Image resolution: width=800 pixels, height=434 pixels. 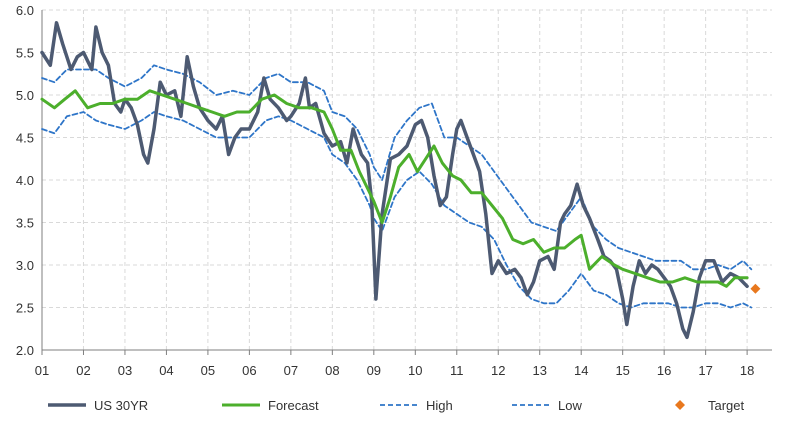 I want to click on legend-item-high: High, so click(x=416, y=405).